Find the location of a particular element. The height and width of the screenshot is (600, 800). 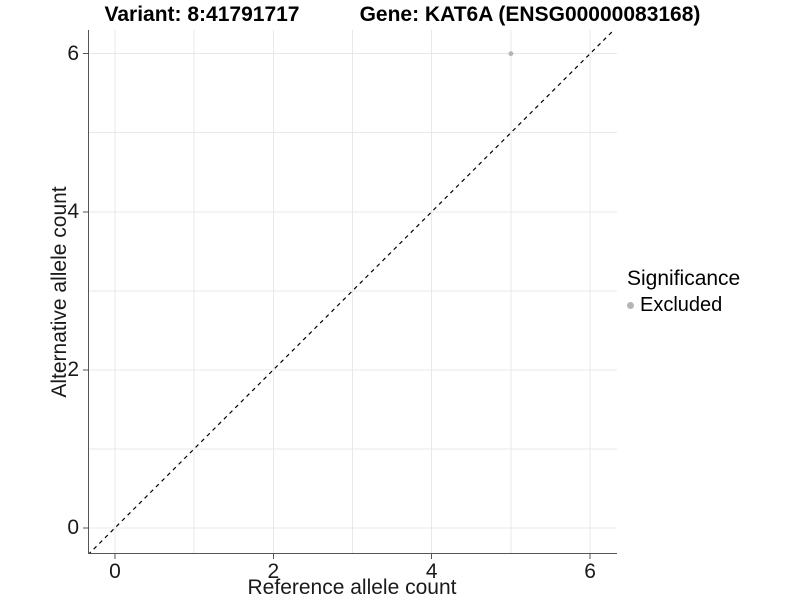

y-tick-label: 4 is located at coordinates (73, 211).